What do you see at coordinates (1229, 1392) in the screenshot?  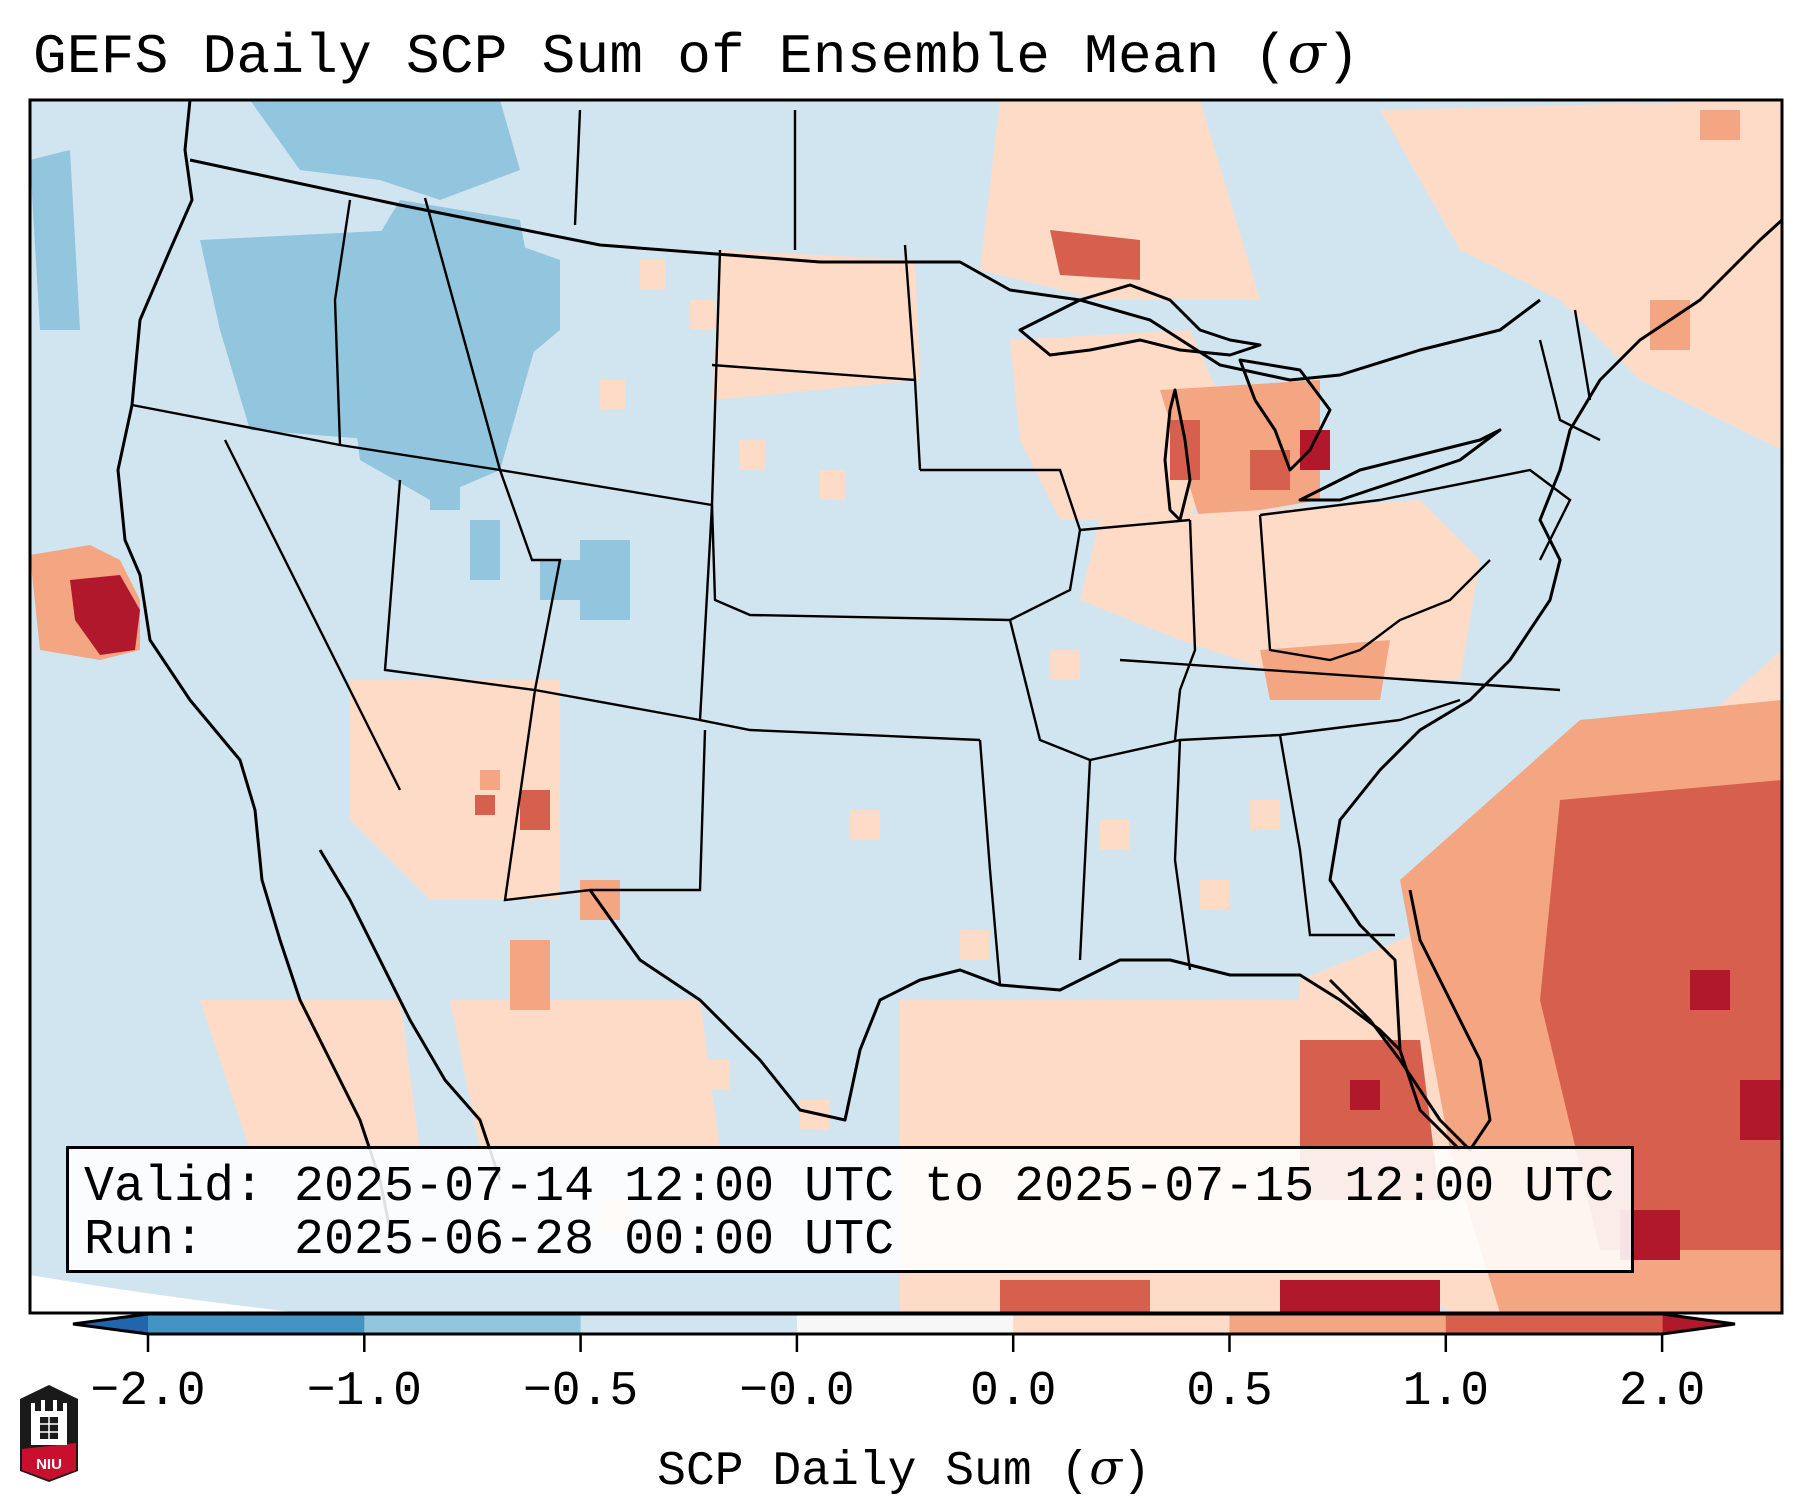 I see `colorbar-tick-label: 0.5` at bounding box center [1229, 1392].